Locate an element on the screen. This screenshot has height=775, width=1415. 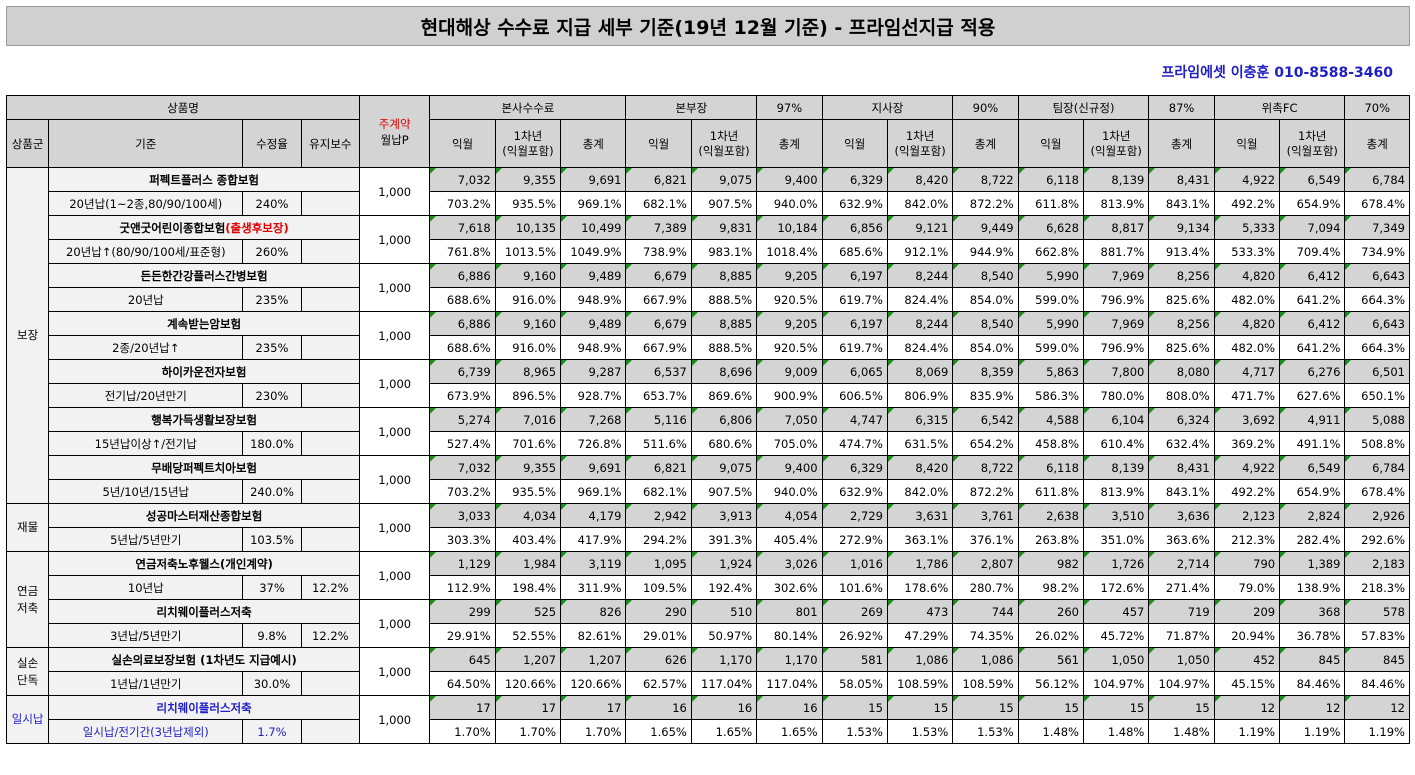
commission-rate: 705.0% is located at coordinates (789, 443).